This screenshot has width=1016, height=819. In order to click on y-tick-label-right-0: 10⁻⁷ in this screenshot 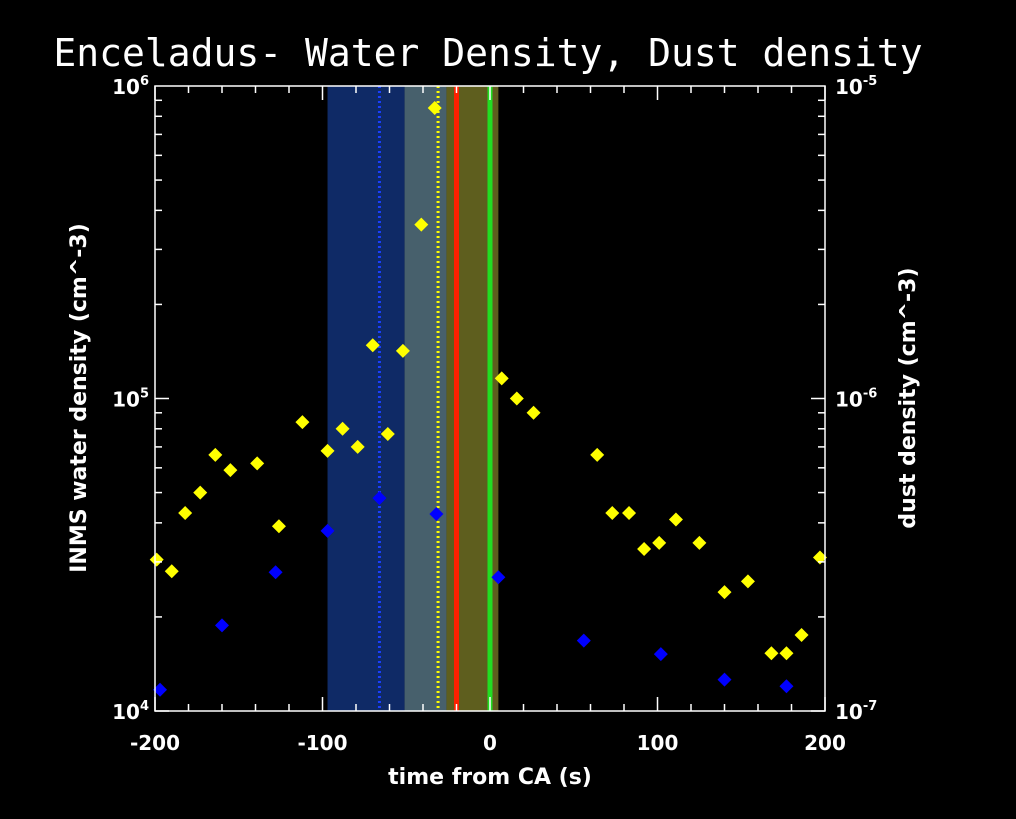, I will do `click(856, 711)`.